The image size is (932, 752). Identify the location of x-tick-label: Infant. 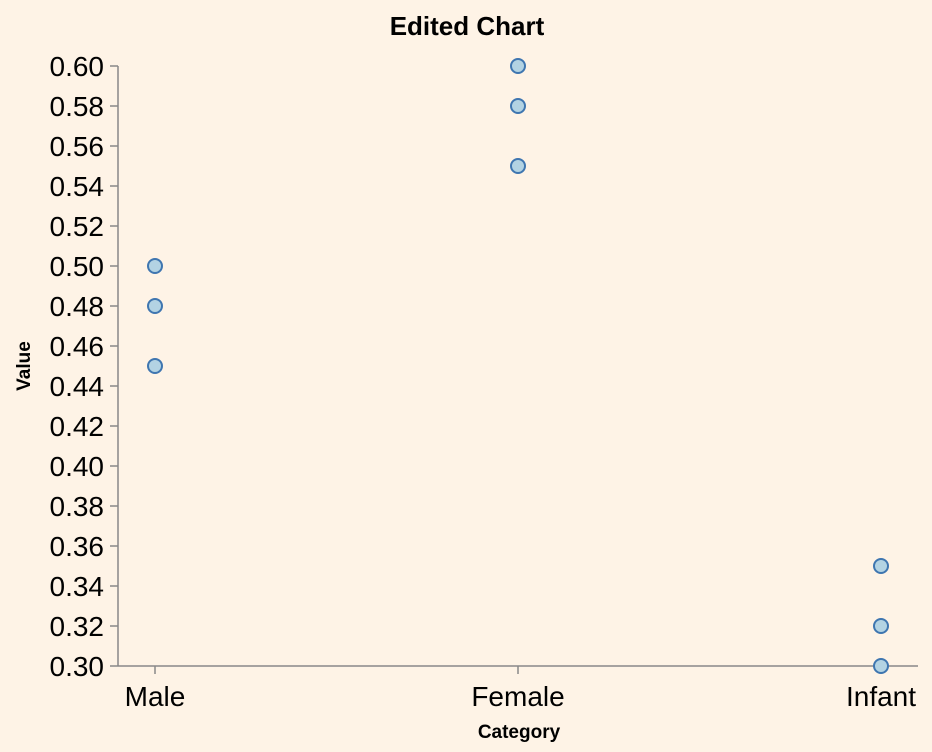
(881, 696).